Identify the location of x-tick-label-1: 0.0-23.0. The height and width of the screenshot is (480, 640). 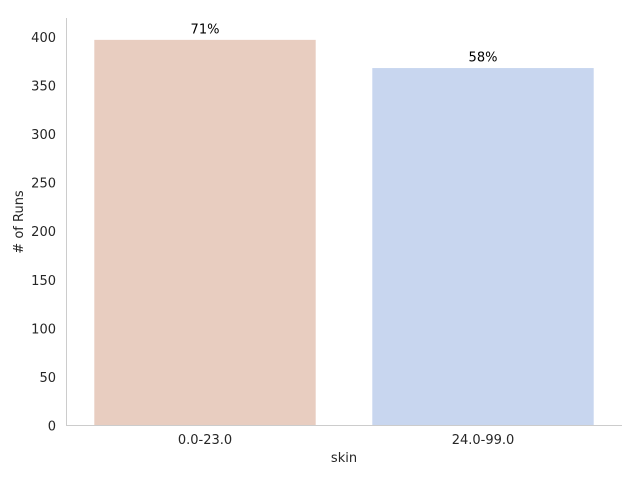
(205, 440).